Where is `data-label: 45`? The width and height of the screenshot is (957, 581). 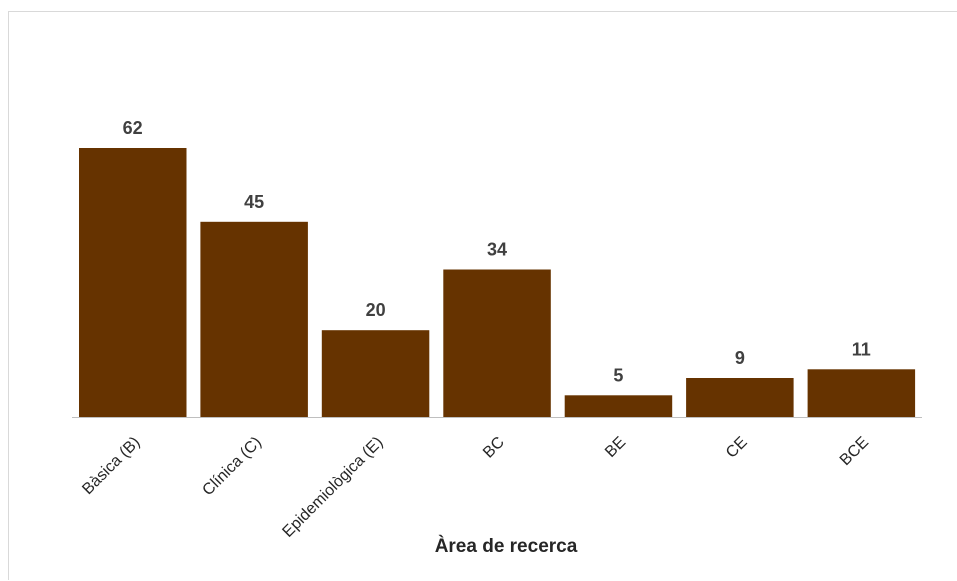
data-label: 45 is located at coordinates (254, 202).